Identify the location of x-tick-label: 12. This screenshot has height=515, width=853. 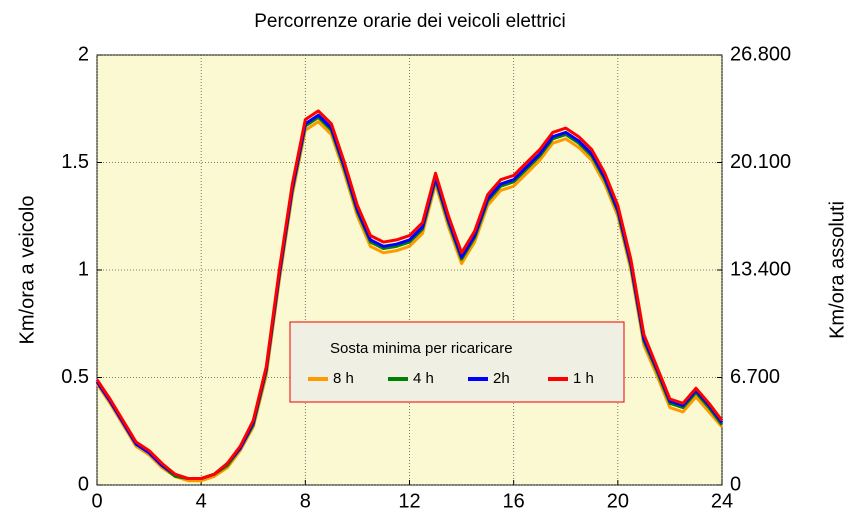
(409, 501).